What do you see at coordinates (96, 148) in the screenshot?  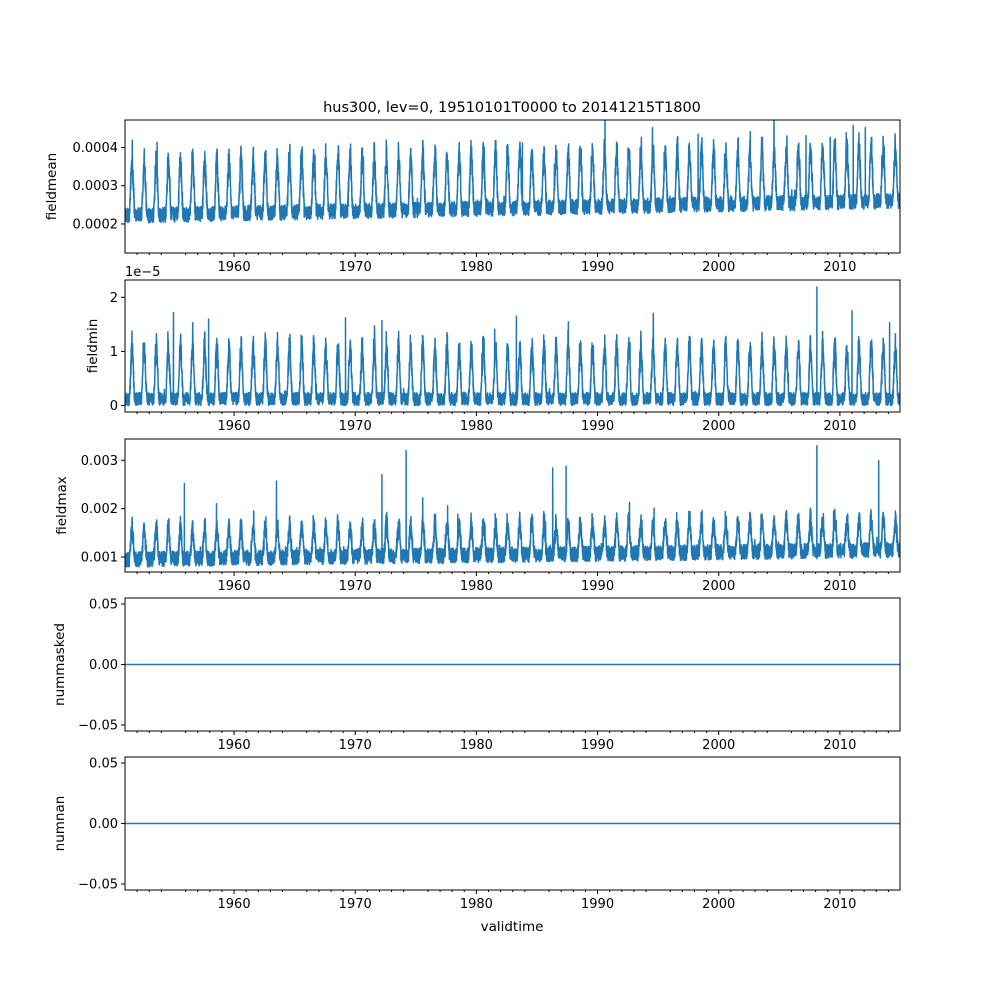 I see `y-tick-label: 0.0004` at bounding box center [96, 148].